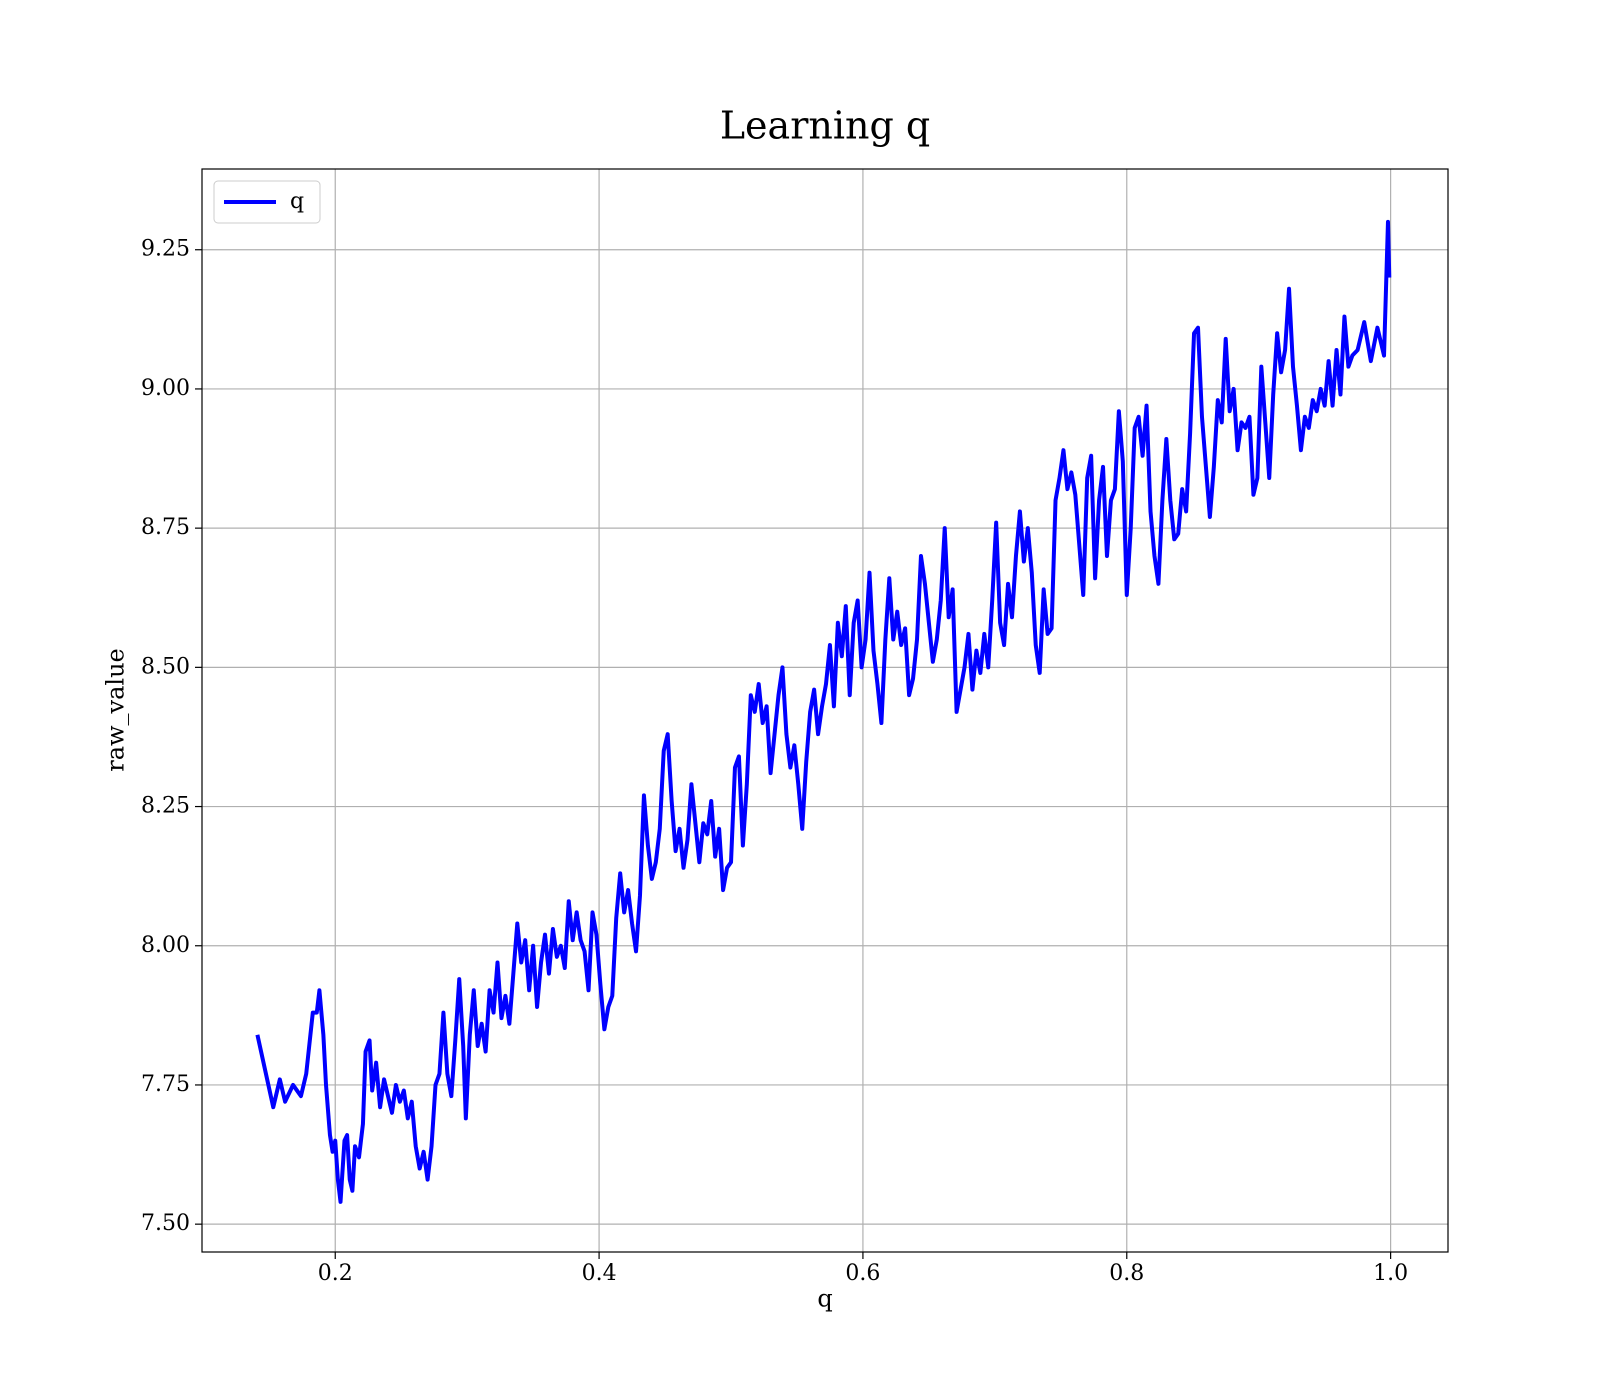 The image size is (1600, 1400). Describe the element at coordinates (116, 710) in the screenshot. I see `y-axis-label: raw_value` at that location.